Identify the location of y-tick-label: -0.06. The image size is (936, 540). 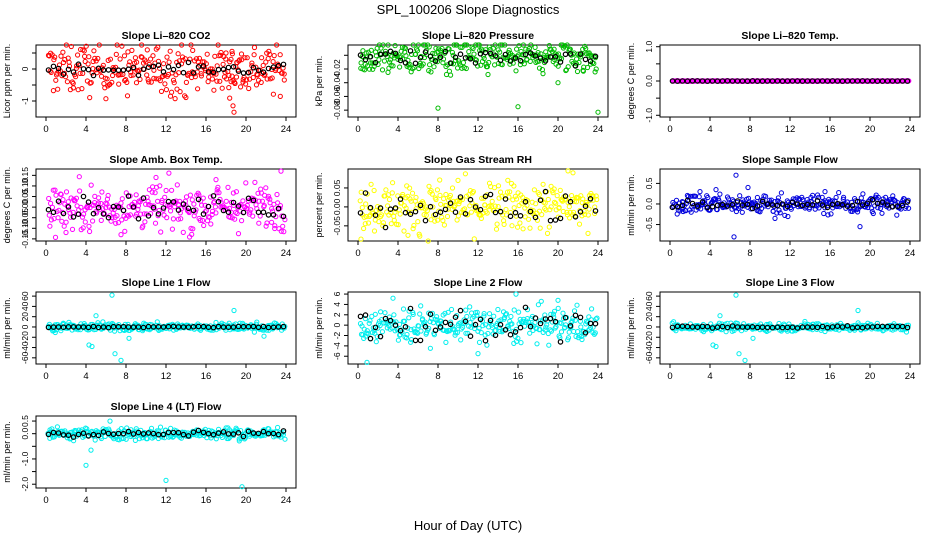
(337, 96).